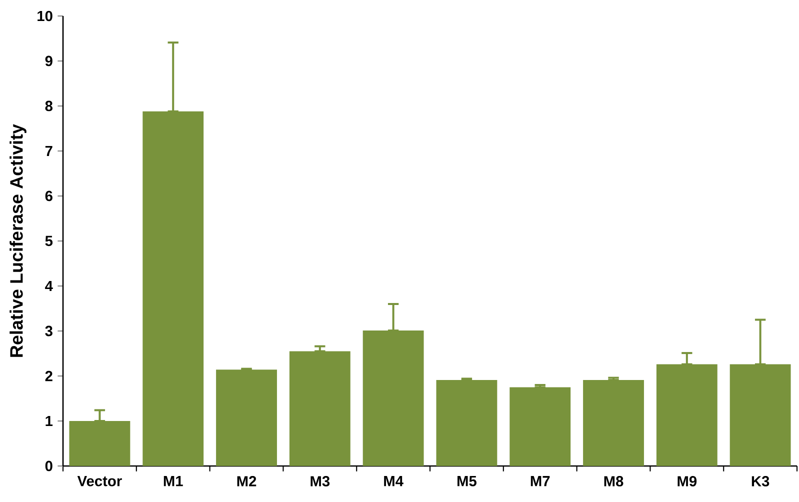 The image size is (799, 502). Describe the element at coordinates (48, 376) in the screenshot. I see `y-tick-label: 2` at that location.